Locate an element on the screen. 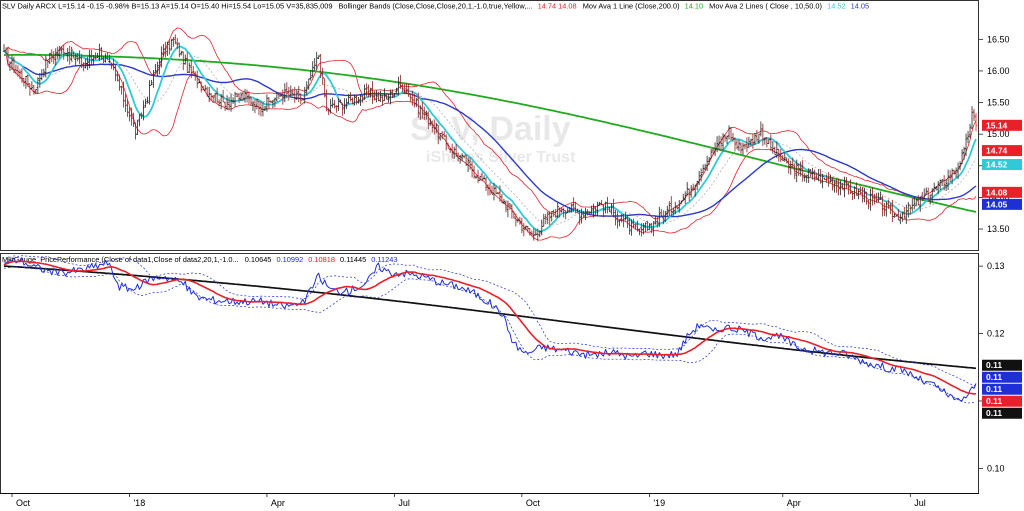 This screenshot has height=511, width=1024. price-last-value-badge-text: 14.08 is located at coordinates (997, 192).